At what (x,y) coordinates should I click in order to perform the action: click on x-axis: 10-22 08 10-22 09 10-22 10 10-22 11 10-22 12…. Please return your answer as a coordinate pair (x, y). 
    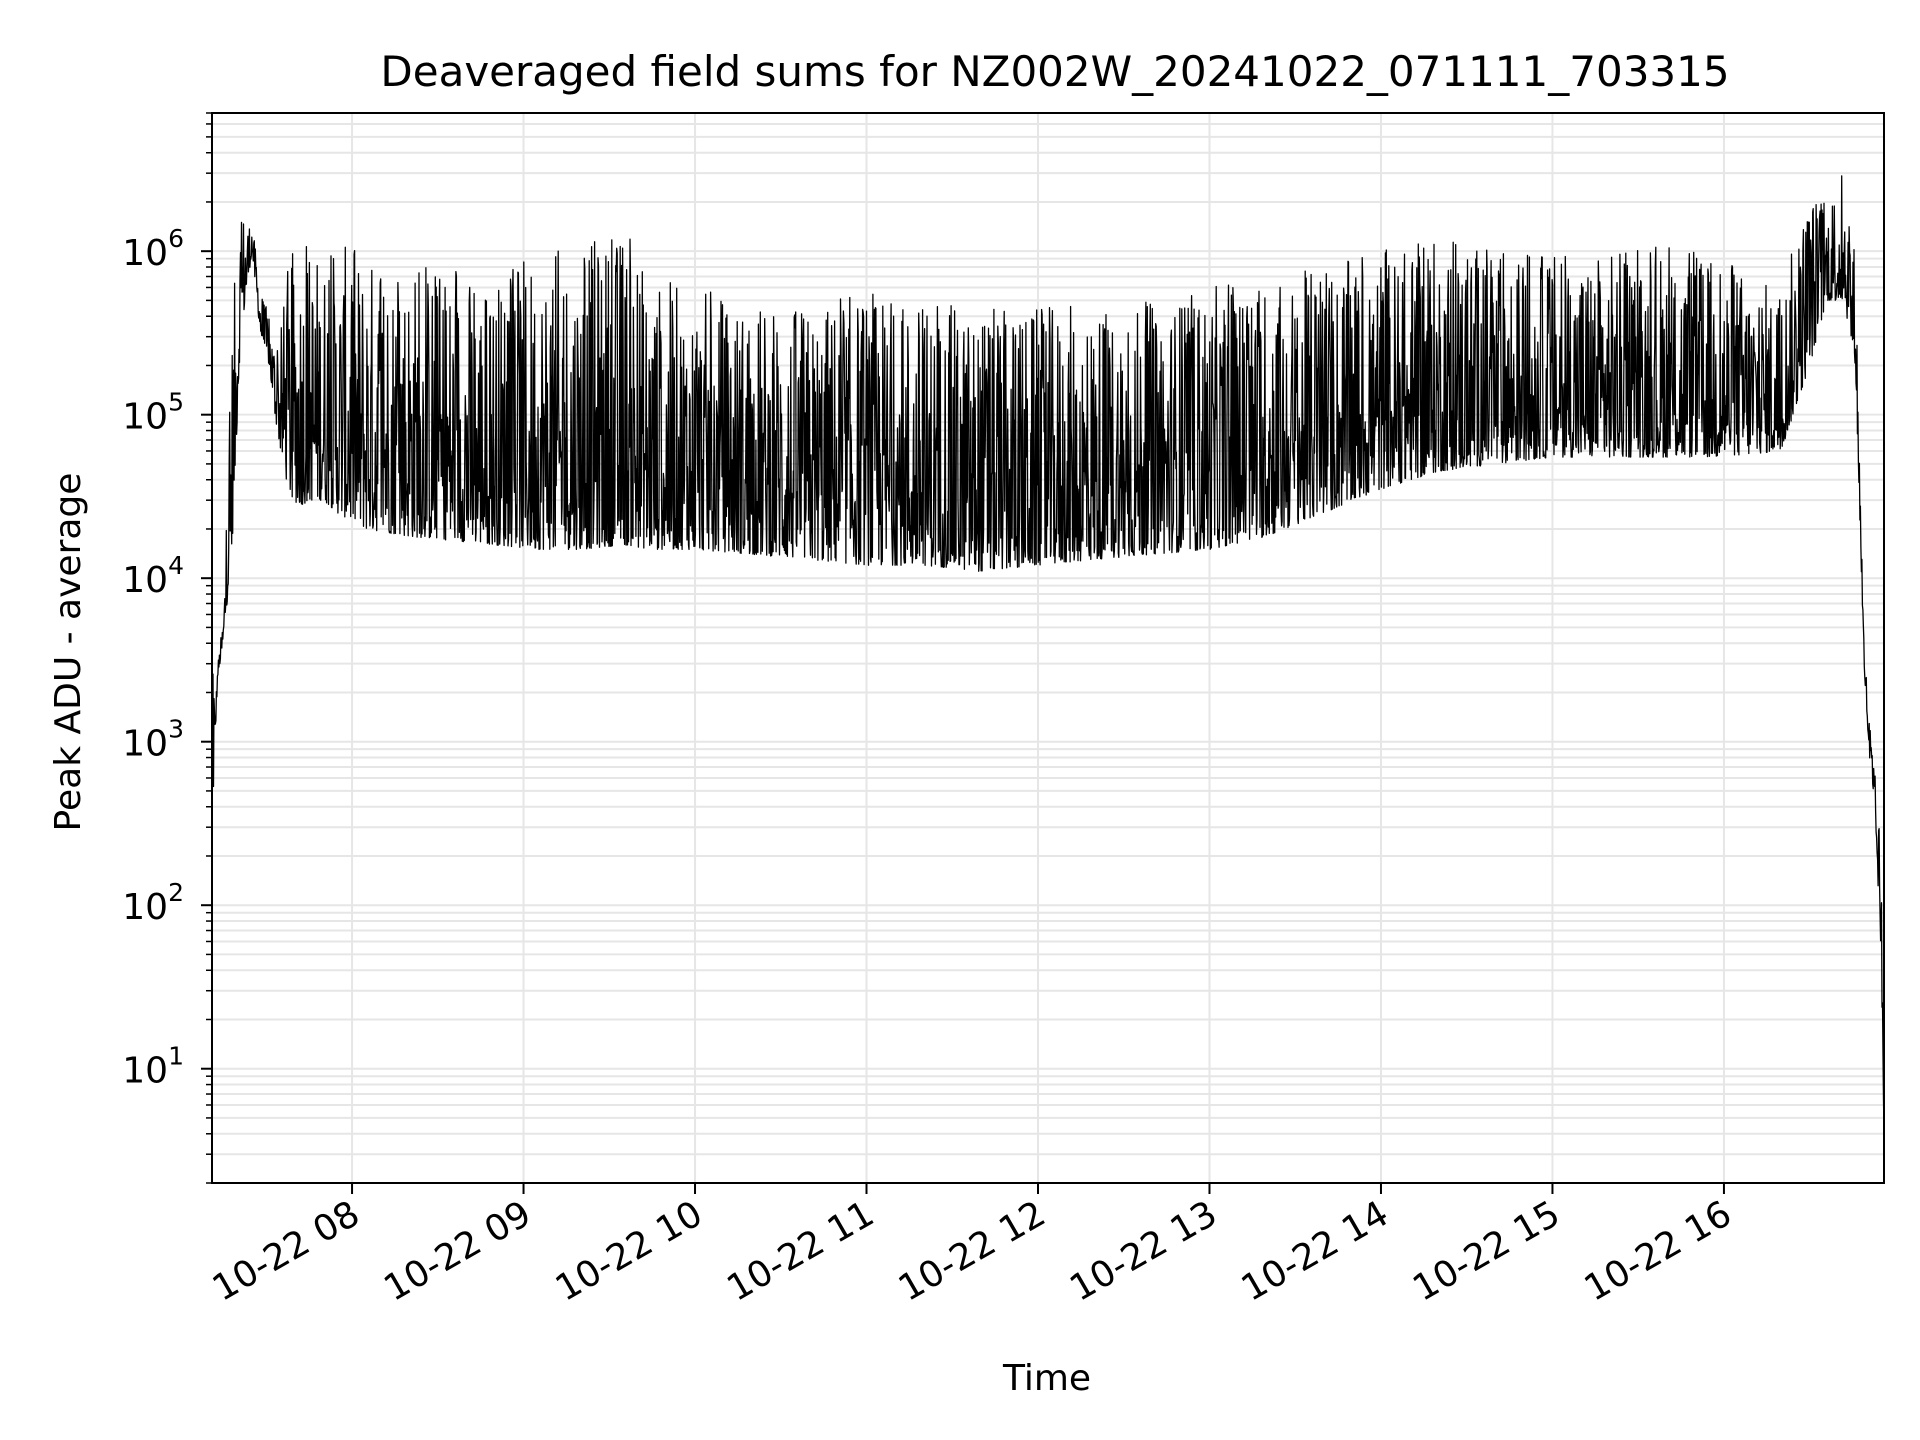
    Looking at the image, I should click on (972, 1246).